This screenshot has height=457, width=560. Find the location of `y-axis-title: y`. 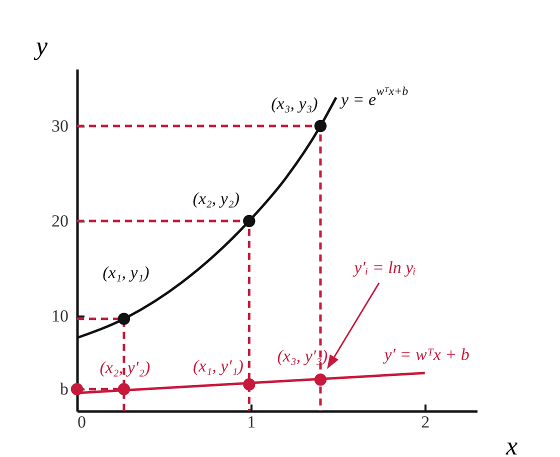

y-axis-title: y is located at coordinates (40, 46).